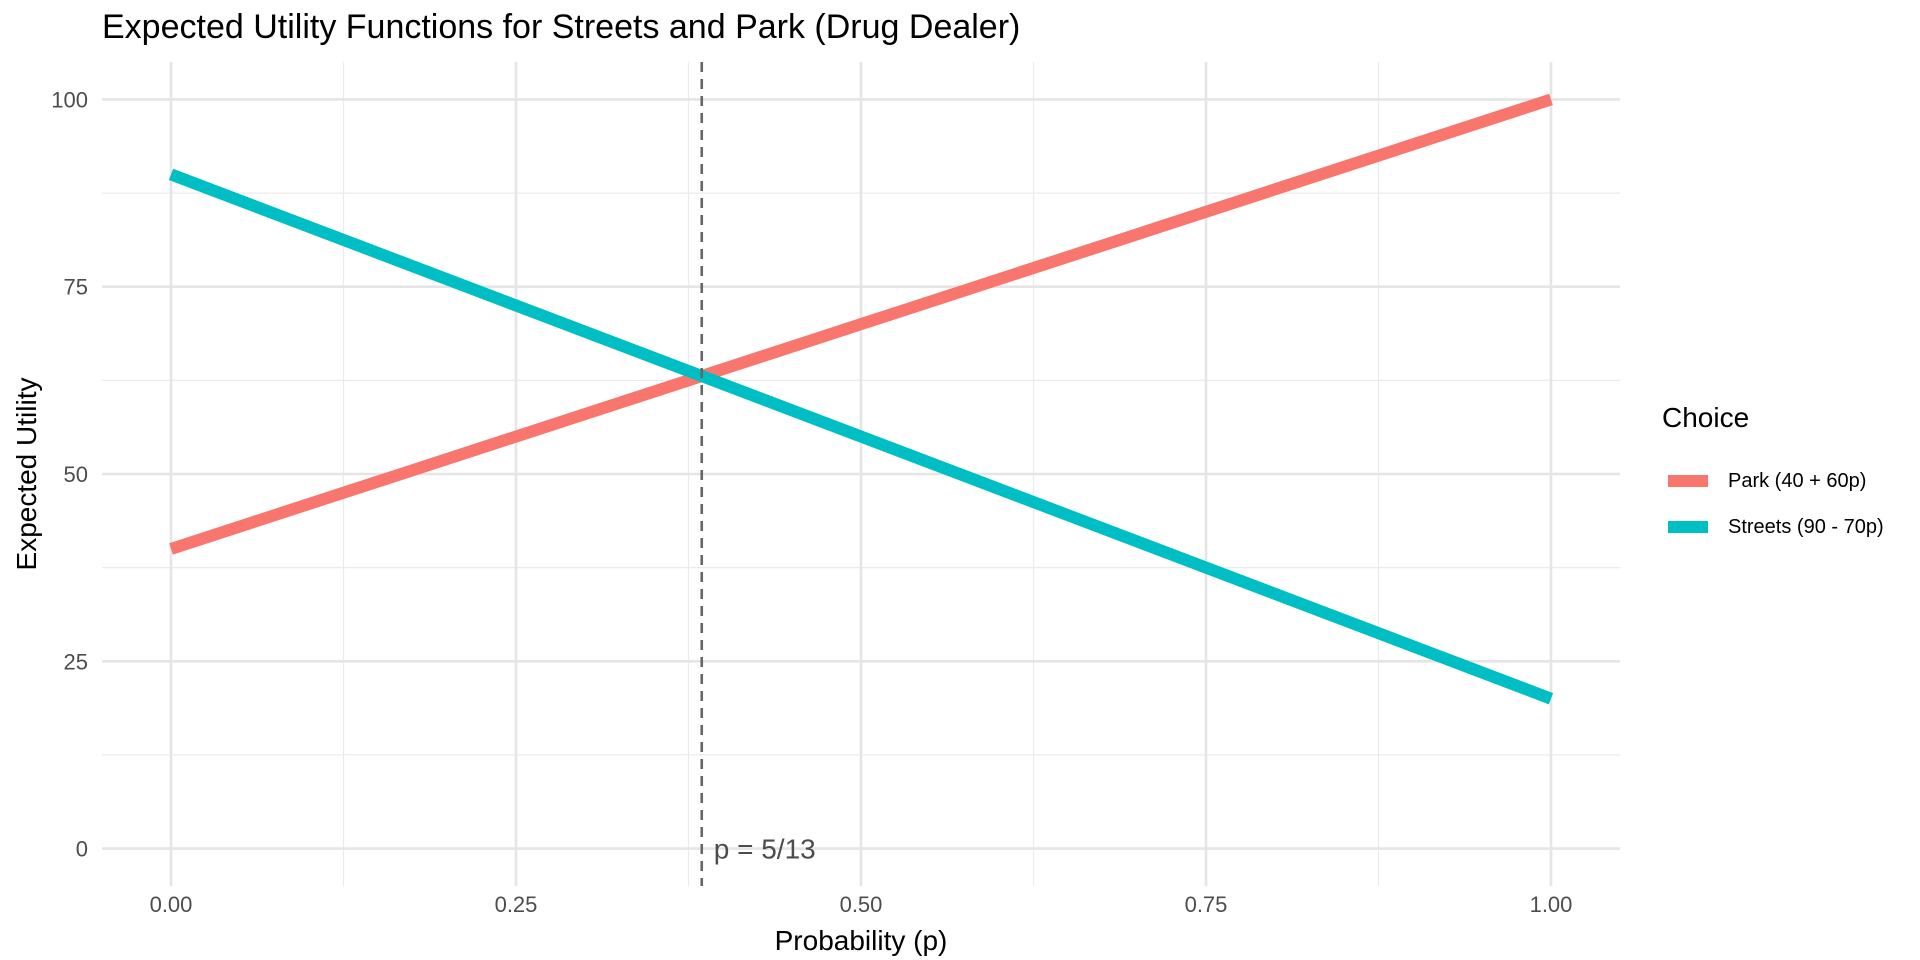 Image resolution: width=1920 pixels, height=960 pixels. I want to click on y-tick-label: 50, so click(76, 474).